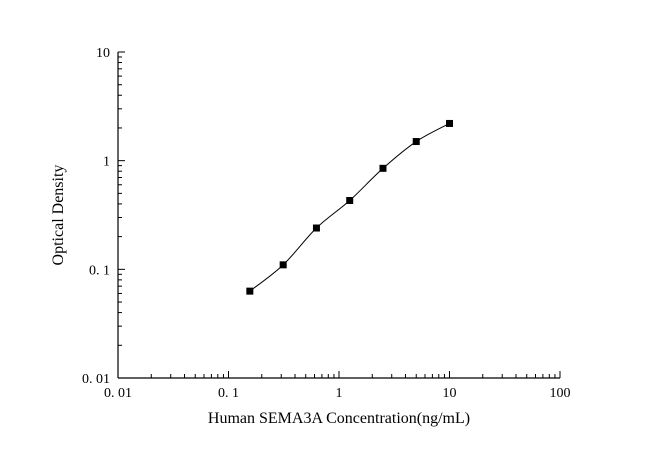 The height and width of the screenshot is (454, 650). What do you see at coordinates (450, 393) in the screenshot?
I see `x-tick-label: 10` at bounding box center [450, 393].